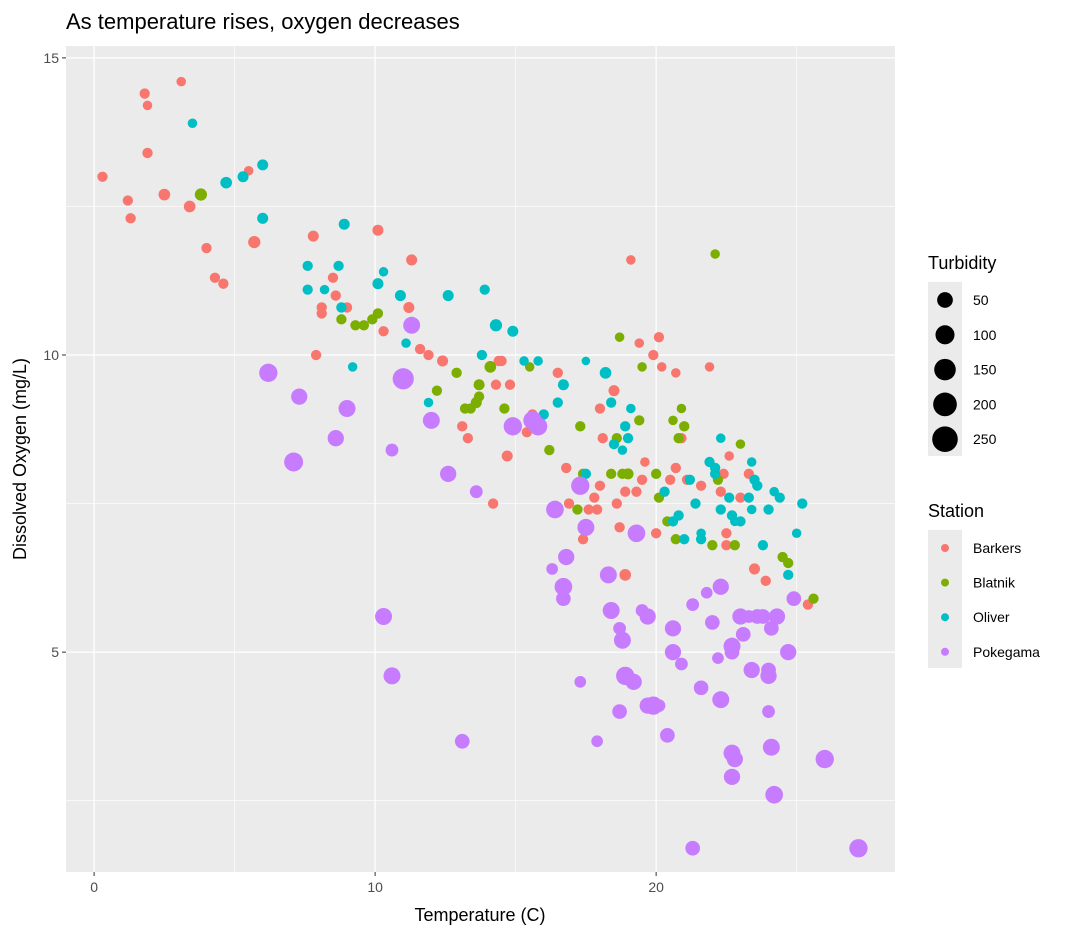  I want to click on station-legend-title: Station, so click(956, 511).